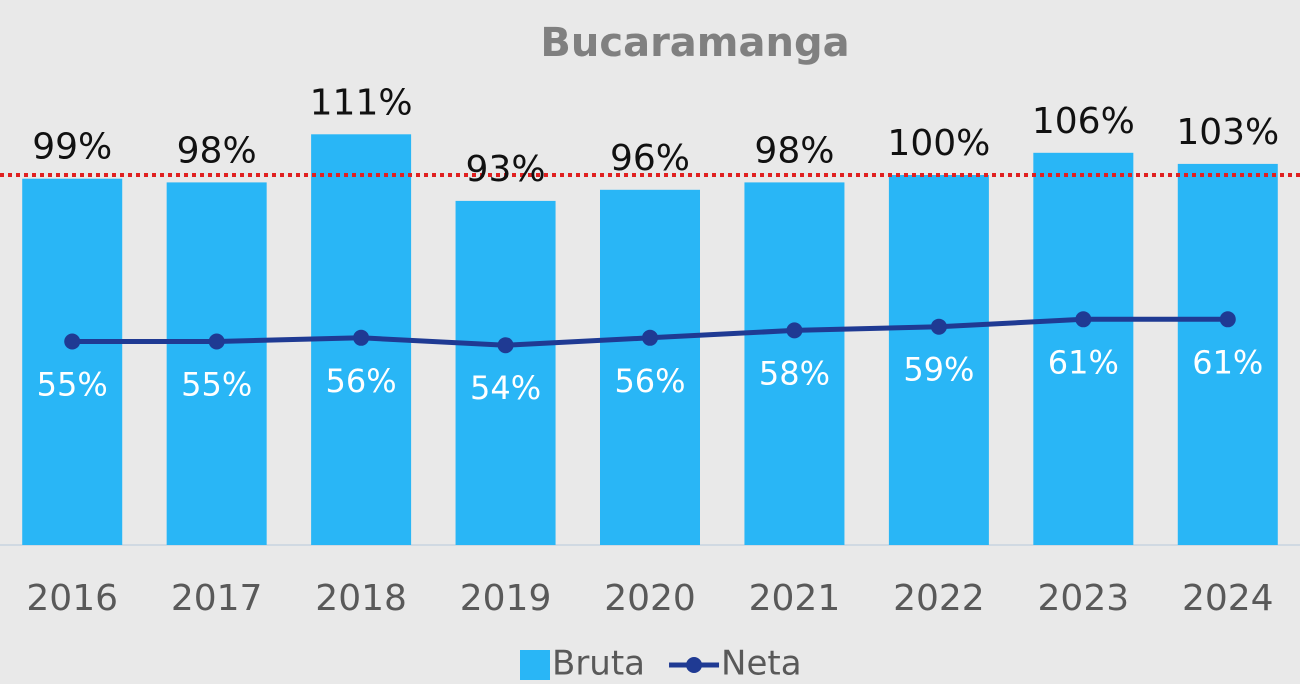 Image resolution: width=1300 pixels, height=684 pixels. Describe the element at coordinates (1228, 598) in the screenshot. I see `x-tick-label: 2024` at that location.